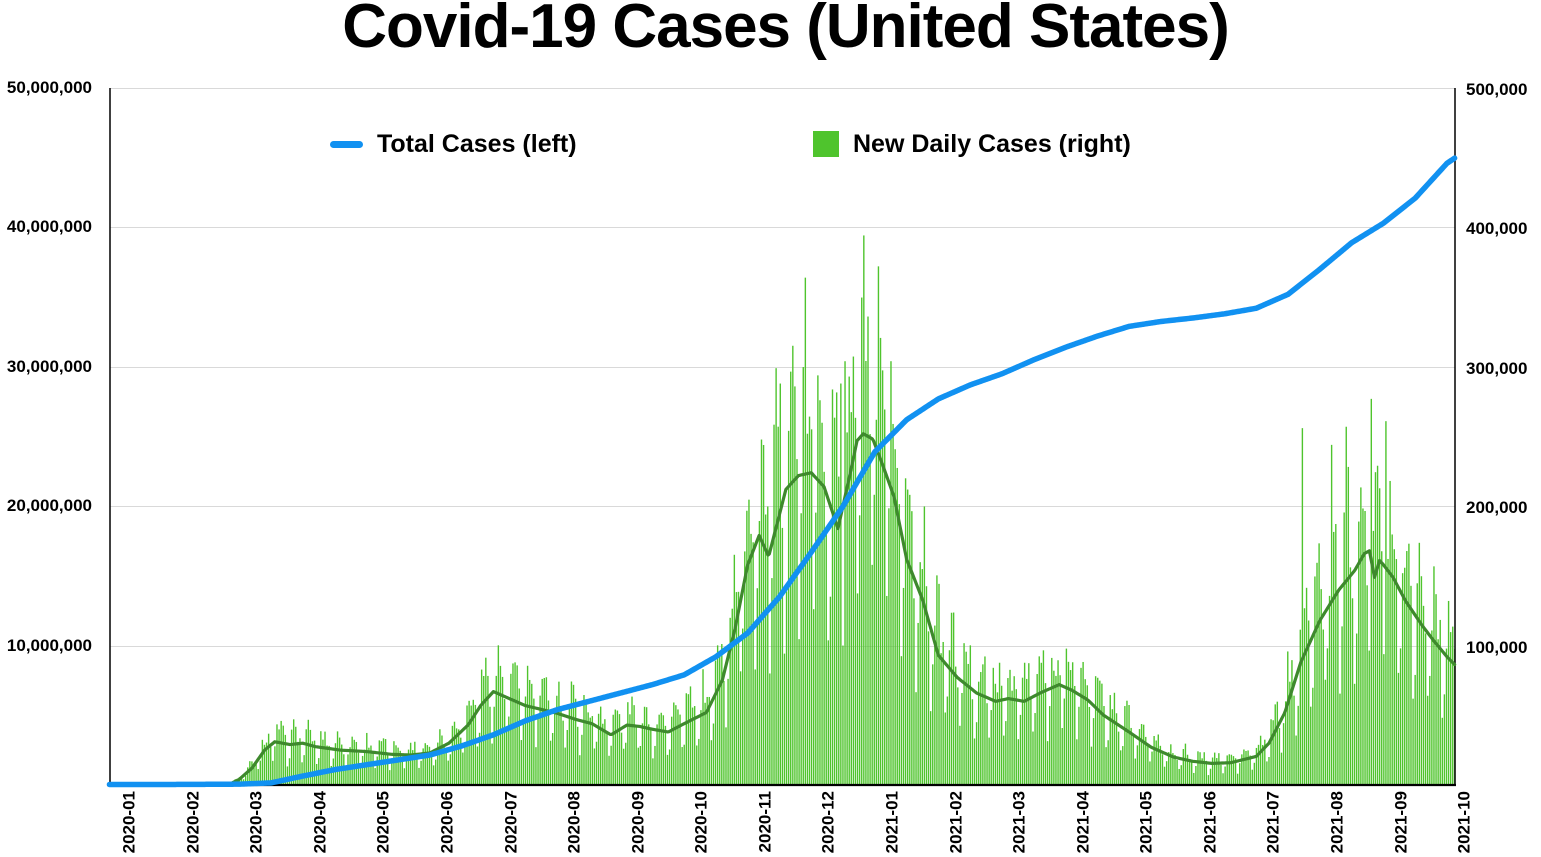  Describe the element at coordinates (49, 87) in the screenshot. I see `left-axis-tick-label: 50,000,000` at that location.